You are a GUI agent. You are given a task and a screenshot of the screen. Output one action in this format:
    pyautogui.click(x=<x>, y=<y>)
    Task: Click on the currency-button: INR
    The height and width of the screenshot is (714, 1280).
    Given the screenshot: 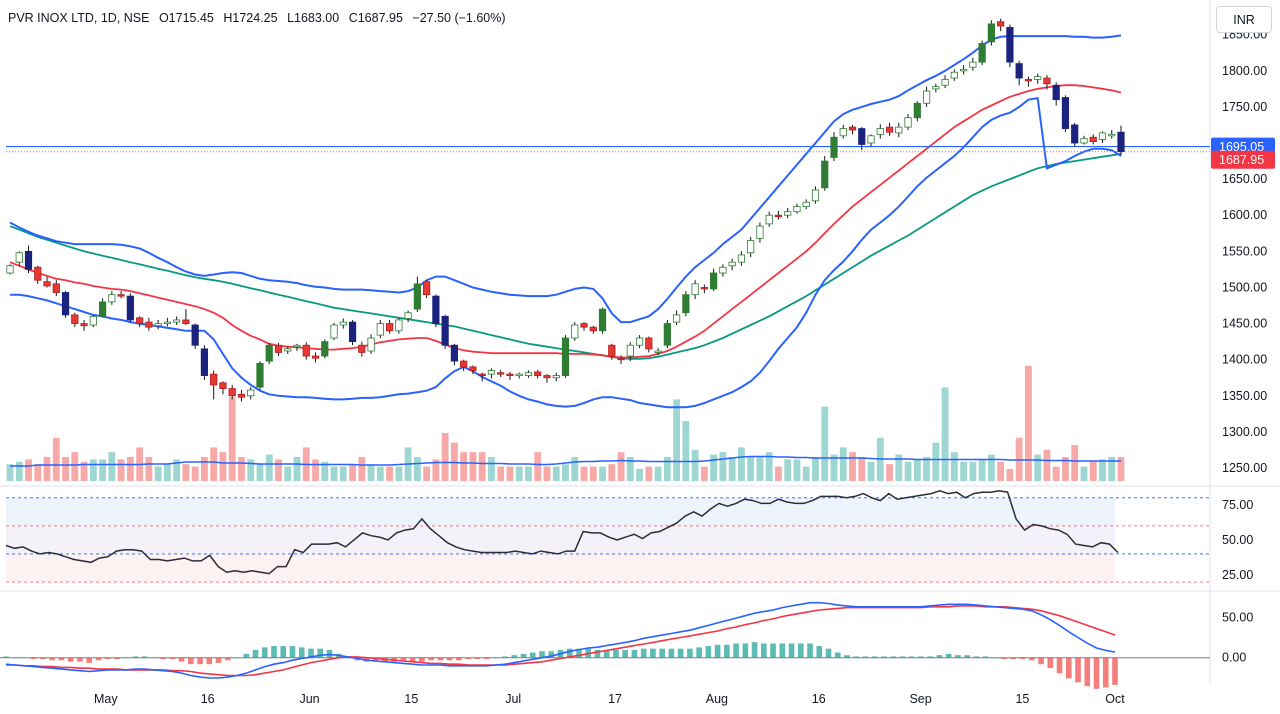 What is the action you would take?
    pyautogui.click(x=1244, y=19)
    